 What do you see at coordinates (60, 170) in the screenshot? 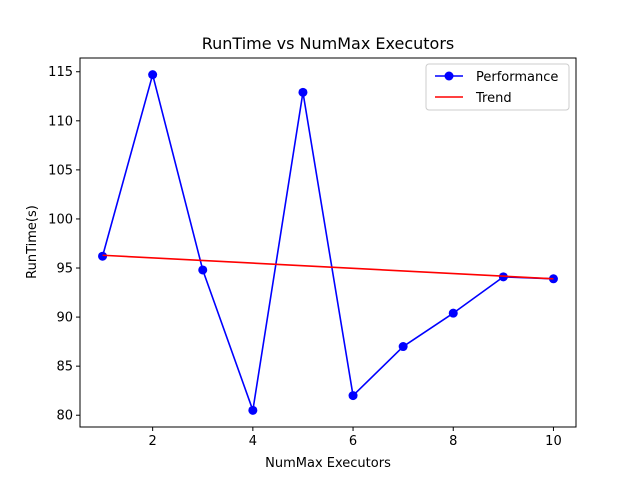
I see `y-tick-label: 105` at bounding box center [60, 170].